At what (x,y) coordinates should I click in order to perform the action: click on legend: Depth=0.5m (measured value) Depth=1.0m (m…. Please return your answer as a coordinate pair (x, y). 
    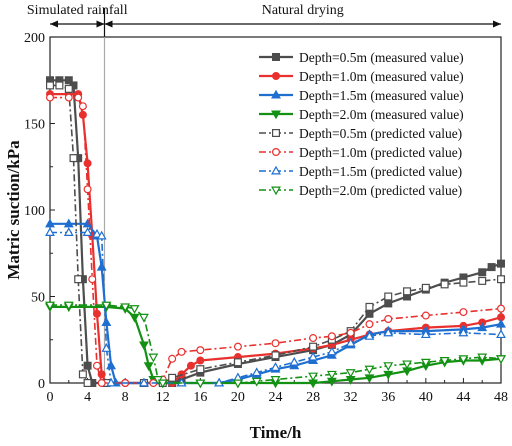
    Looking at the image, I should click on (361, 124).